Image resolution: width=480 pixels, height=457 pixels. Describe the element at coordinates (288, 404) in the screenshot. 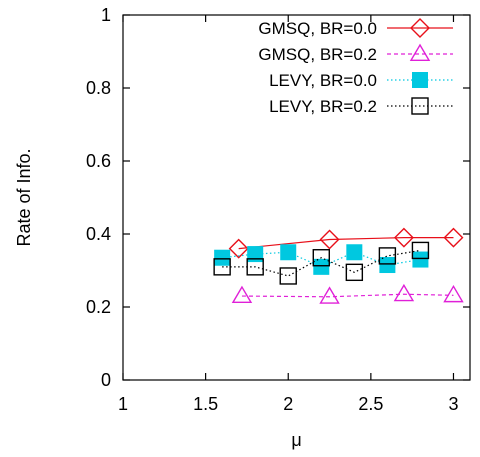

I see `x-tick-label: 2` at that location.